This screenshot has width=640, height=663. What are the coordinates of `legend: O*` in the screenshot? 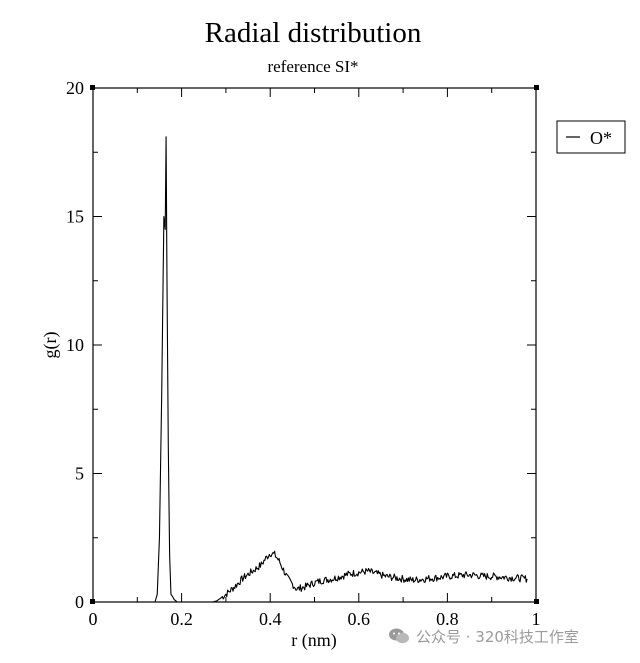 It's located at (591, 137).